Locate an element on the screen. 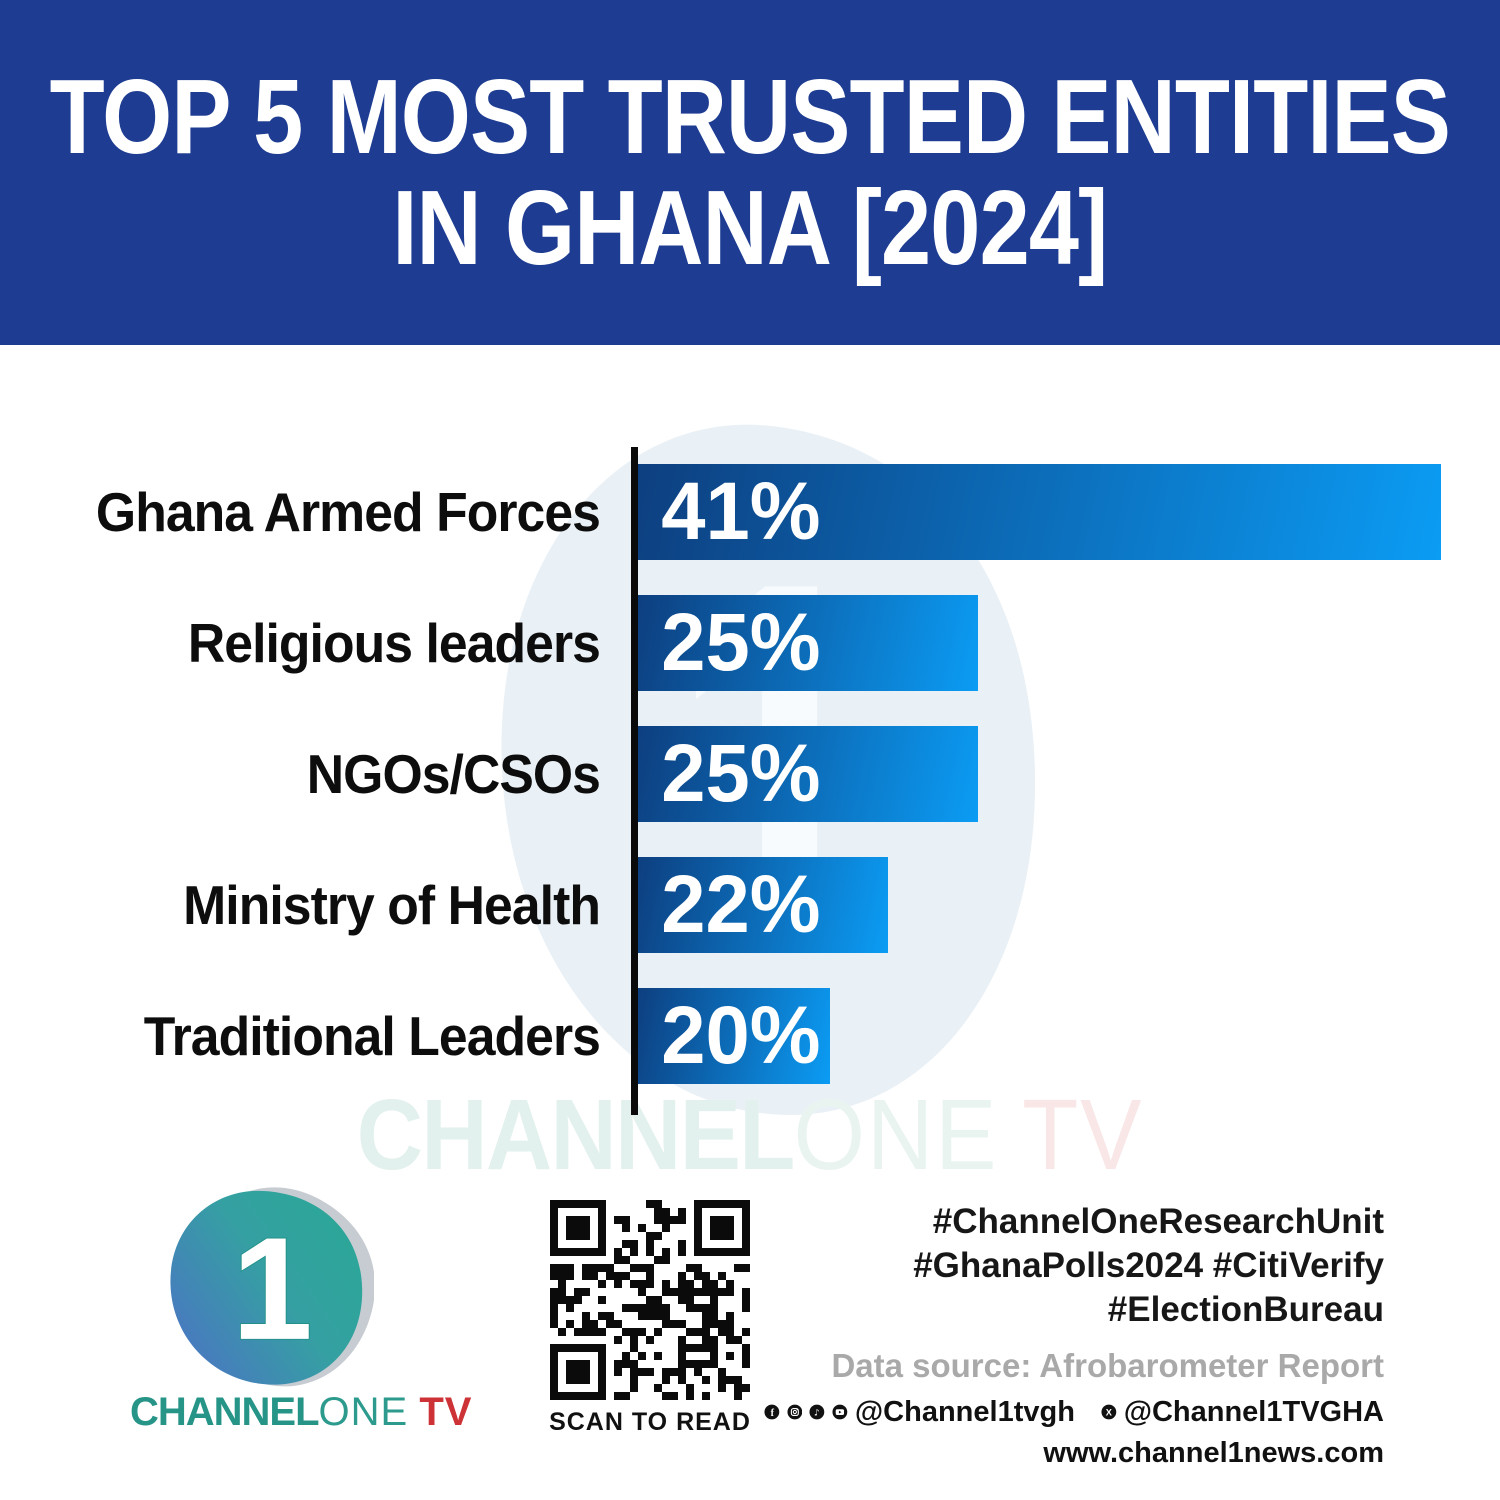 The image size is (1500, 1500). bar-row-ministry-of-health: Ministry of Health 22% is located at coordinates (750, 905).